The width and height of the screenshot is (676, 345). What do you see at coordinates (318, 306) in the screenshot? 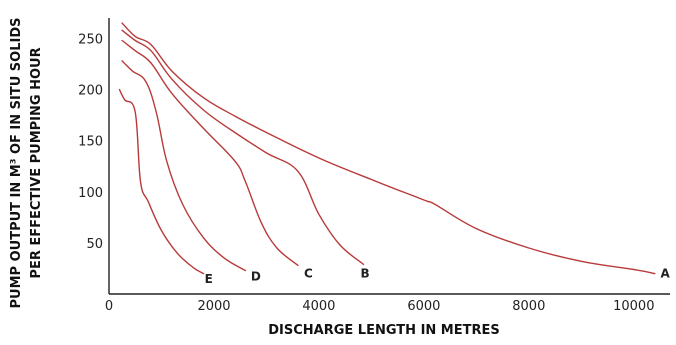
I see `x-tick-label: 4000` at bounding box center [318, 306].